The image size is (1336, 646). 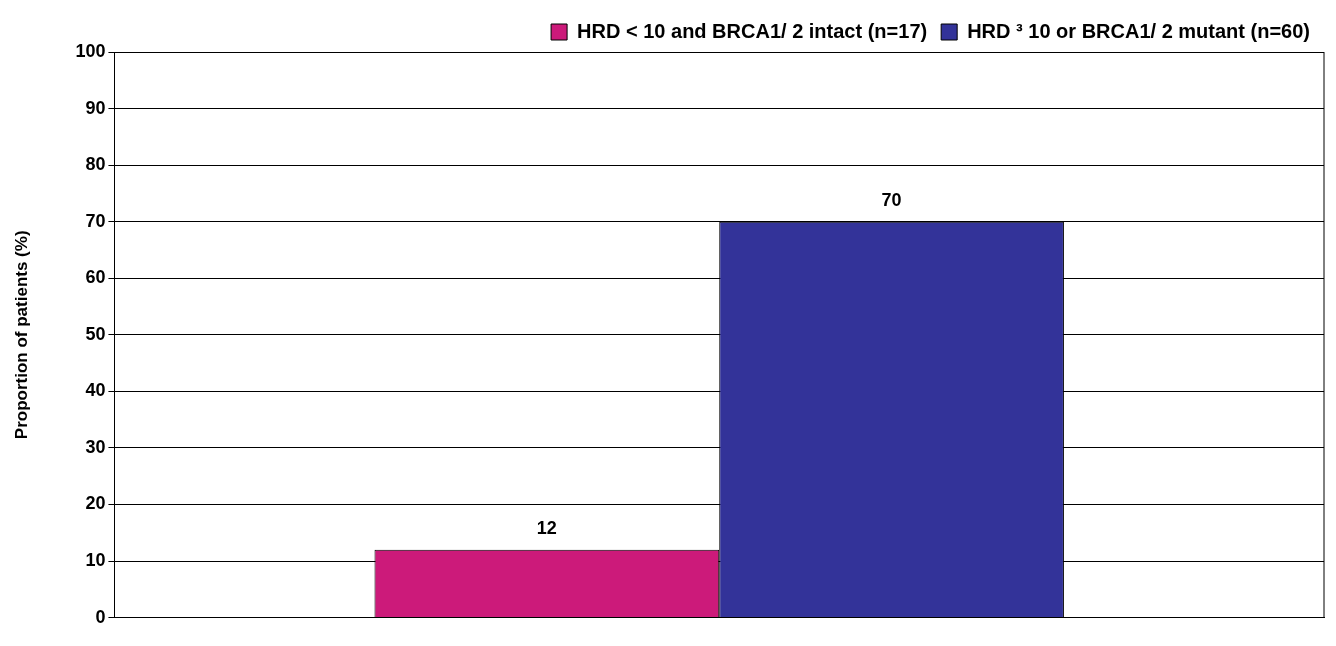 I want to click on legend-label: HRD ³ 10 or BRCA1/ 2 mutant (n=60), so click(x=1139, y=30).